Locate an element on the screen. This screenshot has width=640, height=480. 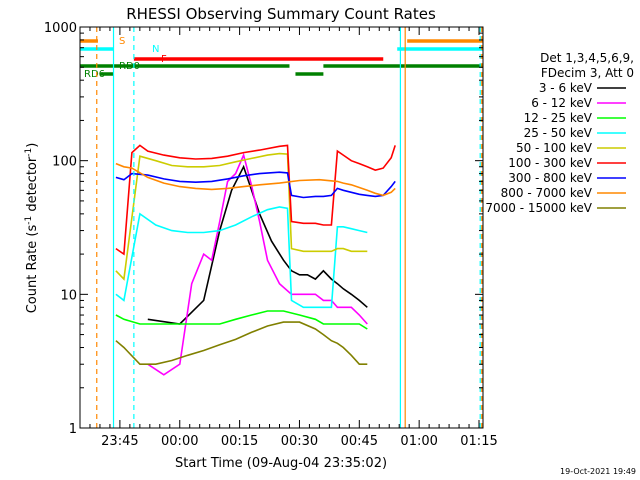
y-tick-label: 1000 is located at coordinates (60, 28).